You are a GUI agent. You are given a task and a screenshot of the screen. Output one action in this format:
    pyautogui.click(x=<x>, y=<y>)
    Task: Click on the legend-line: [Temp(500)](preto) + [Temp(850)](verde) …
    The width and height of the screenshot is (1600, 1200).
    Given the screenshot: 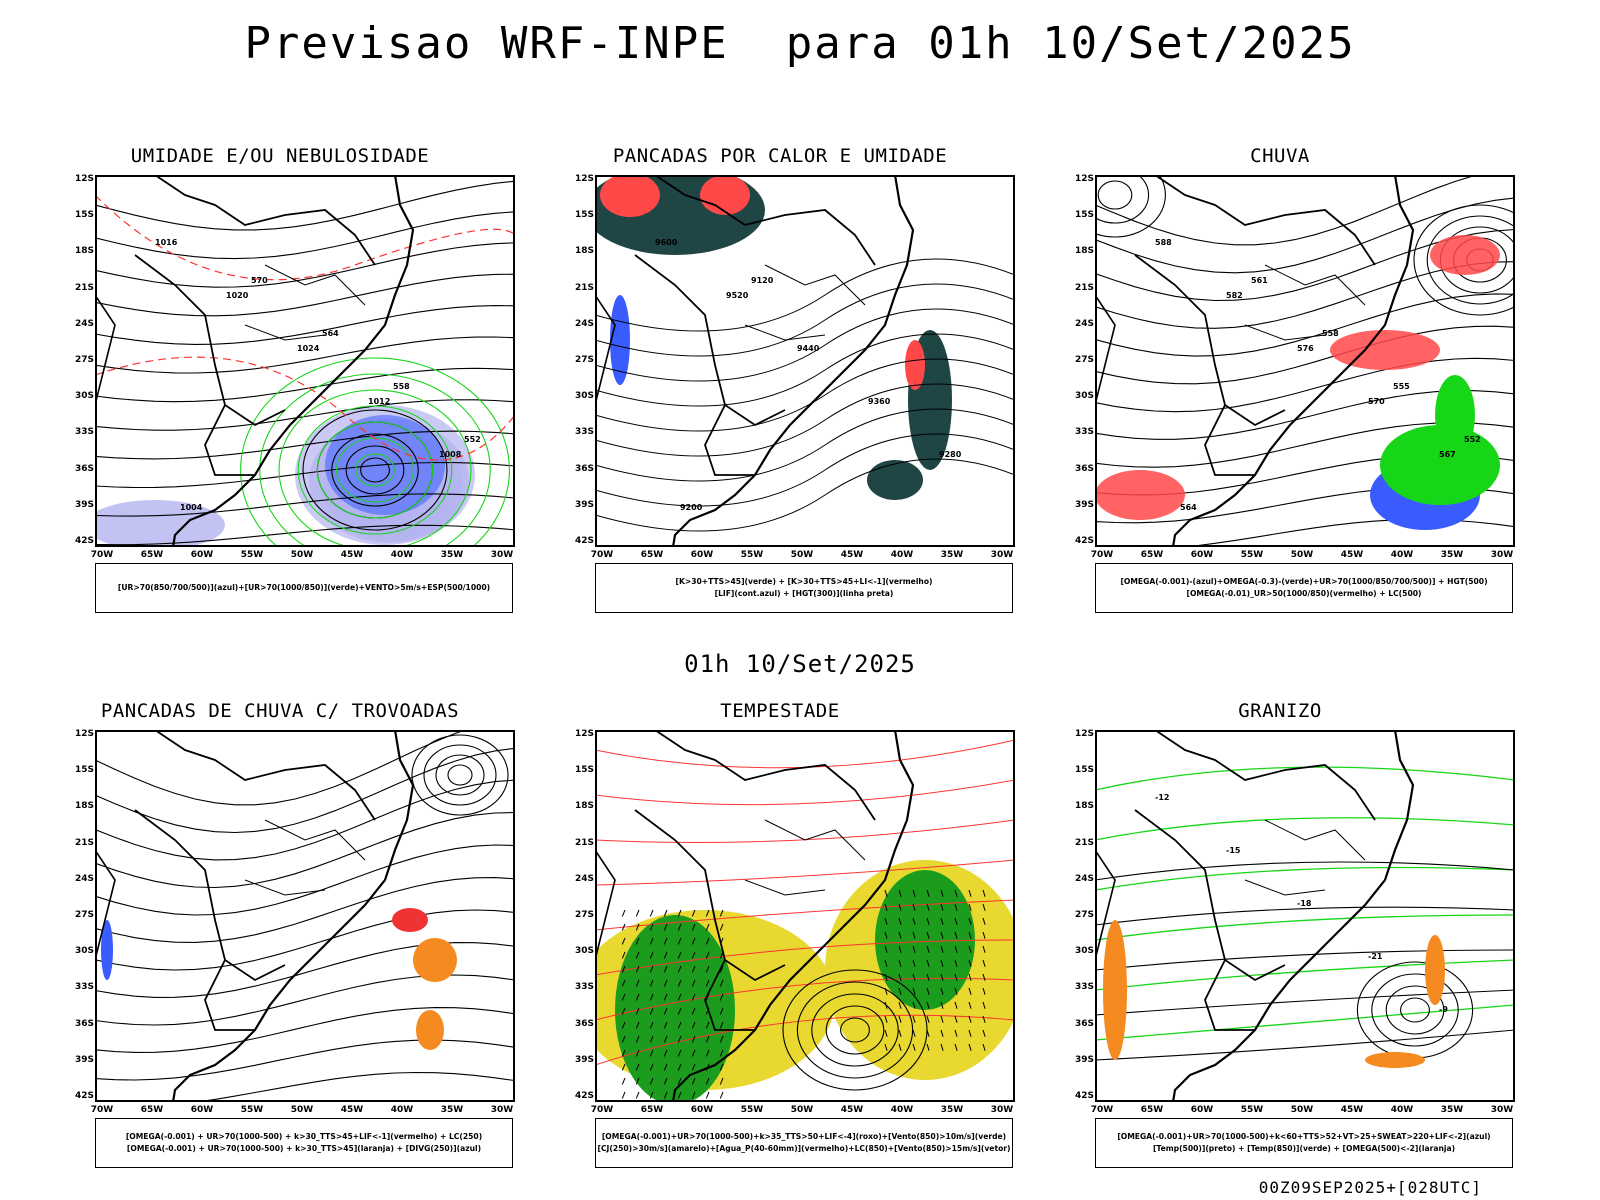 What is the action you would take?
    pyautogui.click(x=1304, y=1148)
    